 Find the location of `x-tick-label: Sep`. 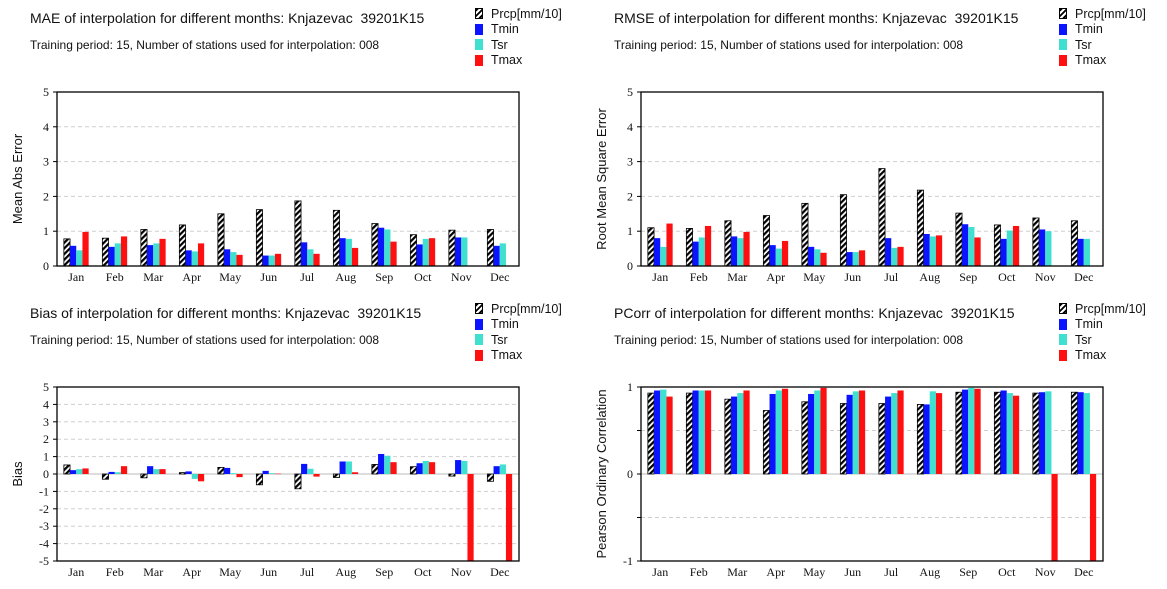

x-tick-label: Sep is located at coordinates (384, 572).